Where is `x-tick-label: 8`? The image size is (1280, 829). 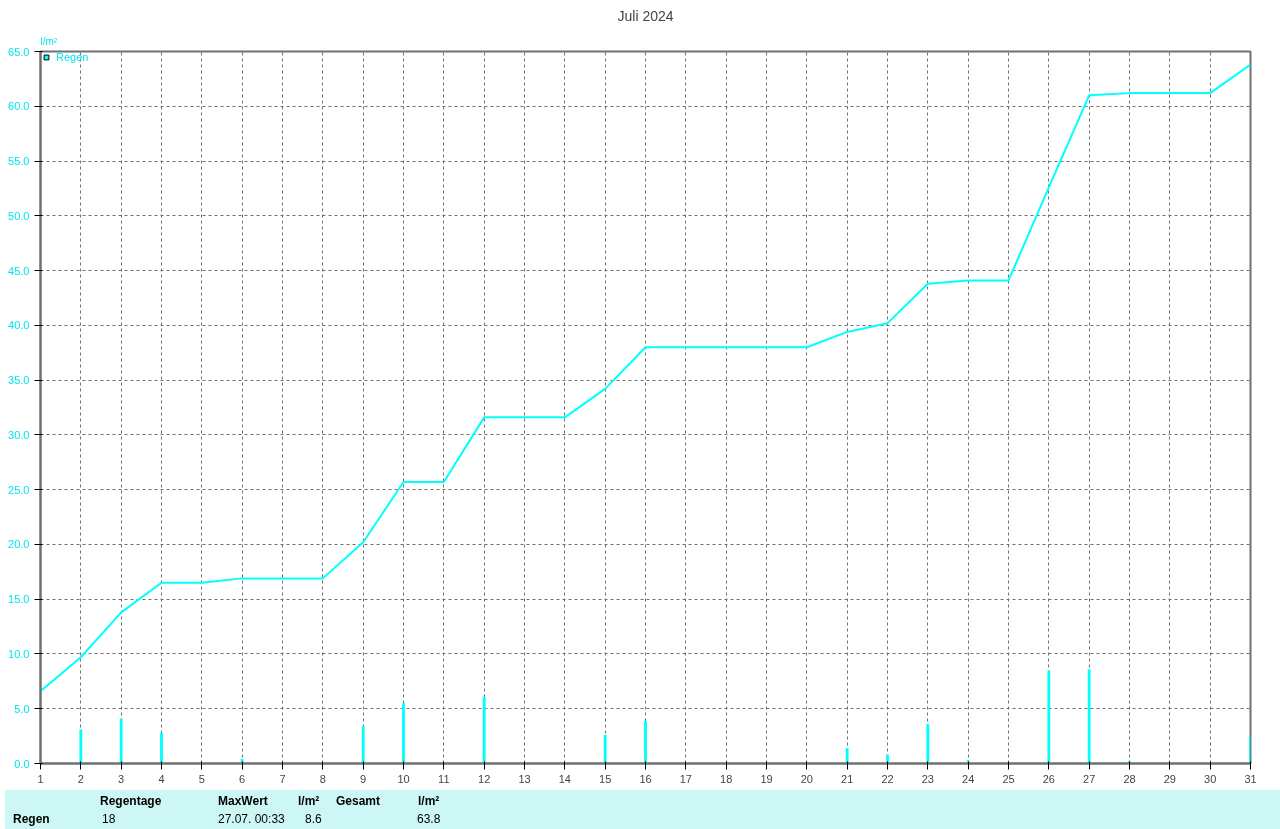 x-tick-label: 8 is located at coordinates (322, 778).